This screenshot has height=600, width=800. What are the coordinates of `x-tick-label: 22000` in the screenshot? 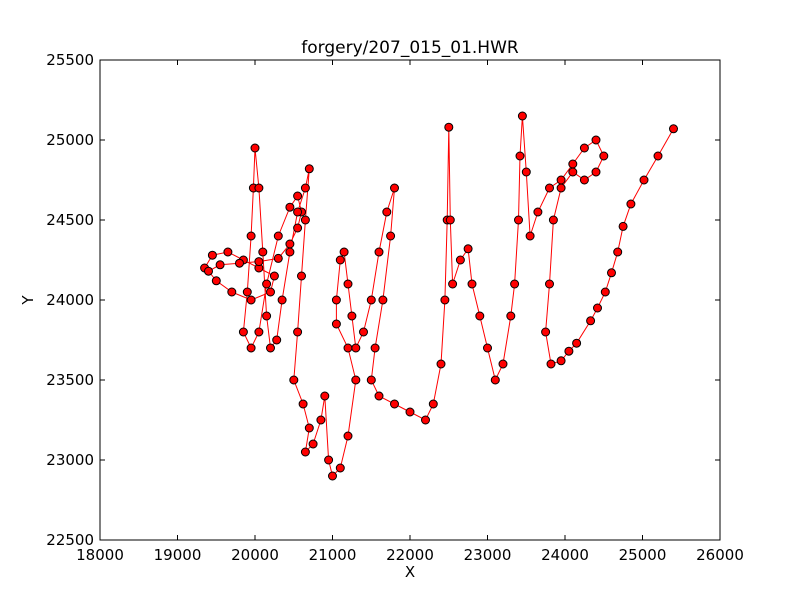 It's located at (410, 555).